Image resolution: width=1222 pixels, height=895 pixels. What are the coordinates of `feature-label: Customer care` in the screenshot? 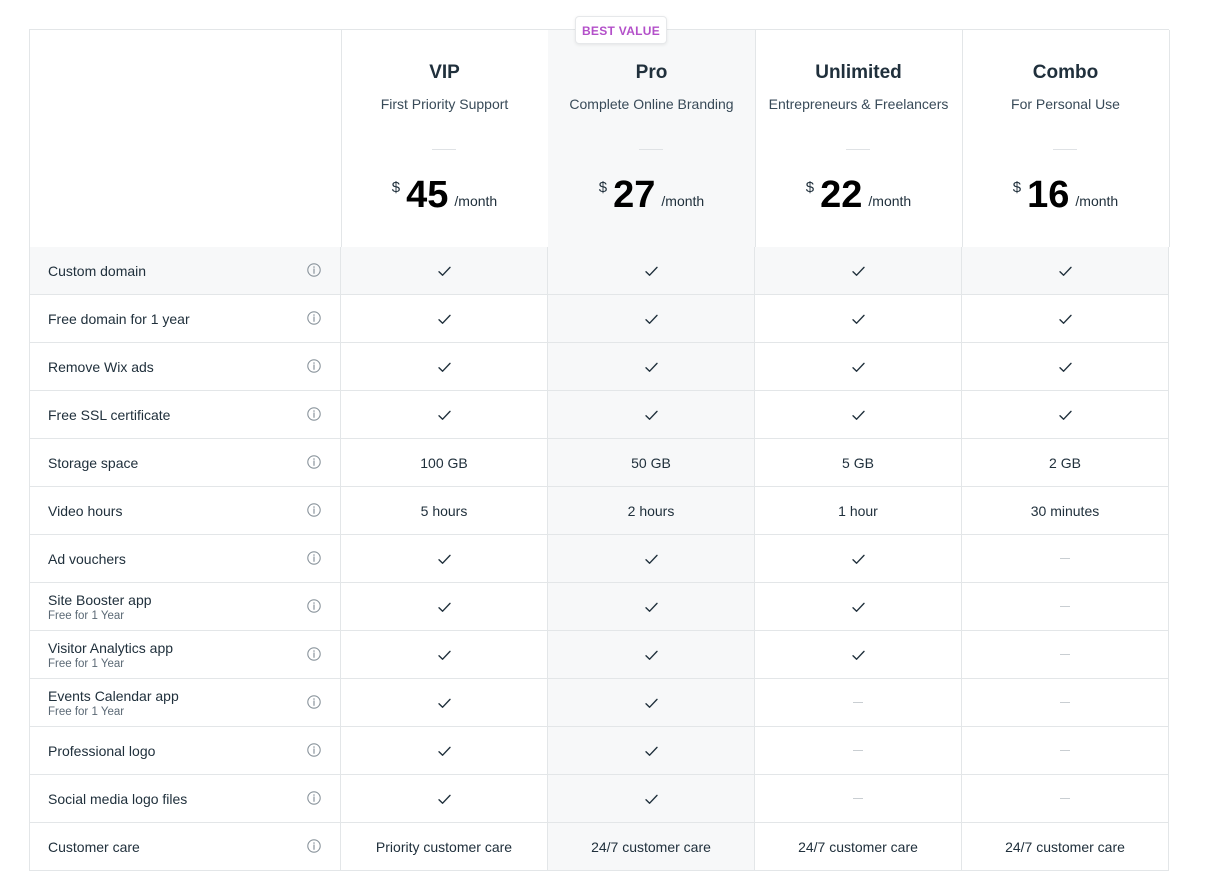 It's located at (94, 847).